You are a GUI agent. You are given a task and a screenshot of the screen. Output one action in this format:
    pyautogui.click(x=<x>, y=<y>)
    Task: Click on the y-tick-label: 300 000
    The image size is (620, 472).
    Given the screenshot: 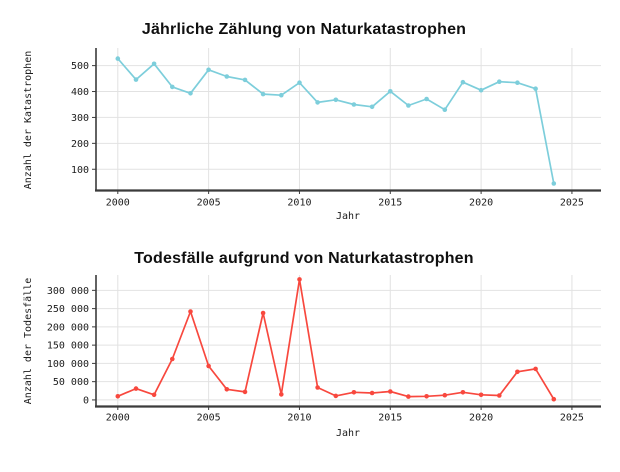 What is the action you would take?
    pyautogui.click(x=68, y=291)
    